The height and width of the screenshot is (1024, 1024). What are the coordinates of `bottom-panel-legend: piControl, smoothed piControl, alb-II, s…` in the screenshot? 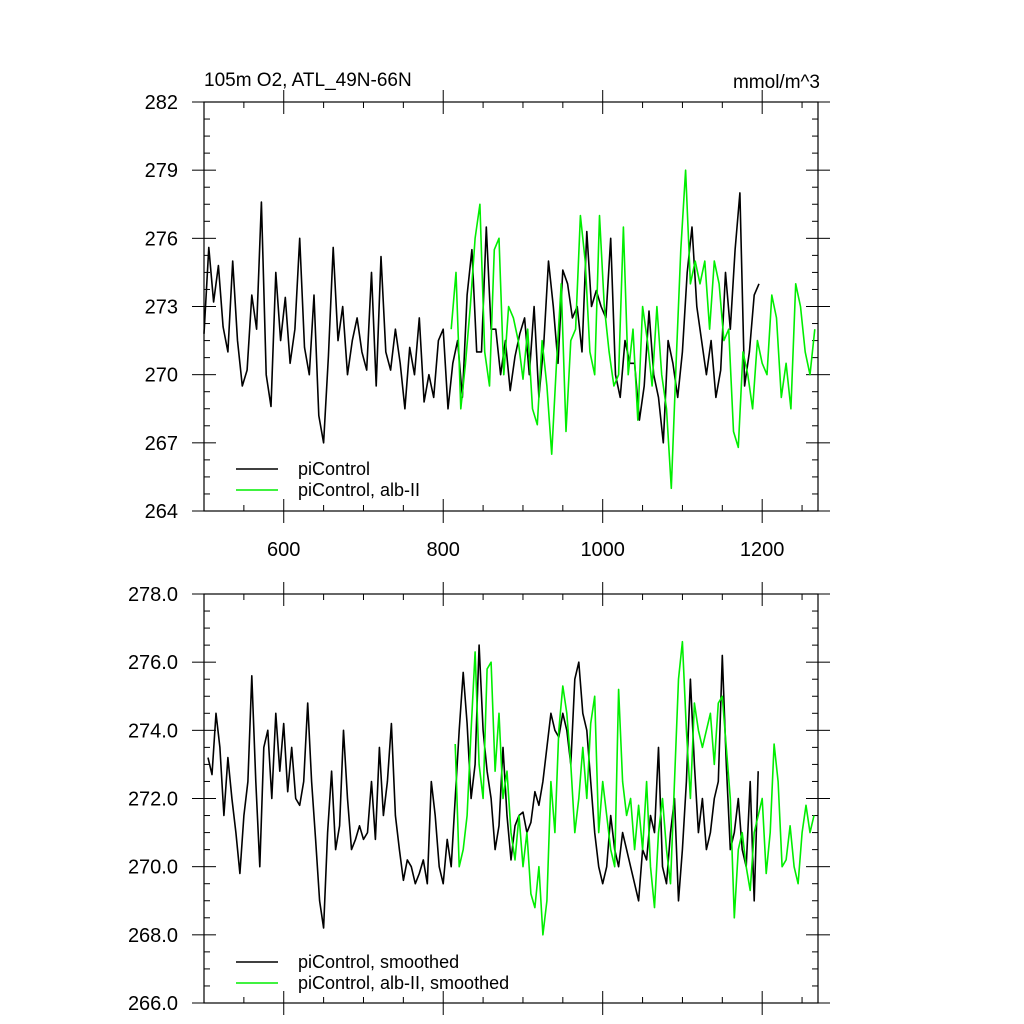 It's located at (372, 972).